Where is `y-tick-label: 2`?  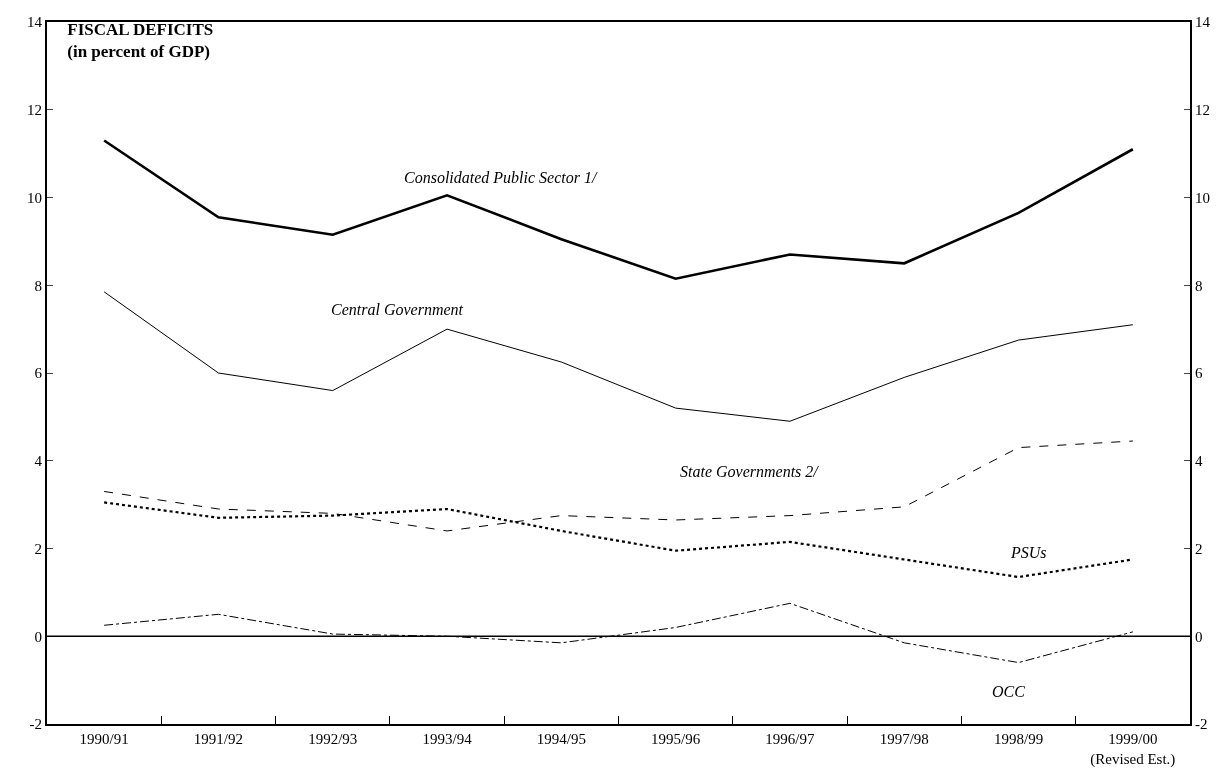
y-tick-label: 2 is located at coordinates (38, 548).